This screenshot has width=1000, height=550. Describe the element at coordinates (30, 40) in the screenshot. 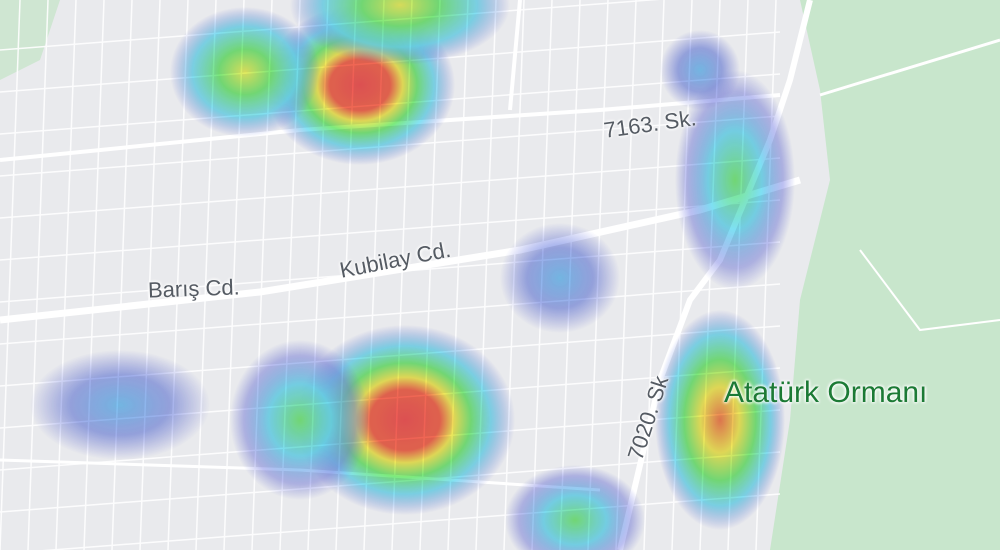

I see `park-area-small` at that location.